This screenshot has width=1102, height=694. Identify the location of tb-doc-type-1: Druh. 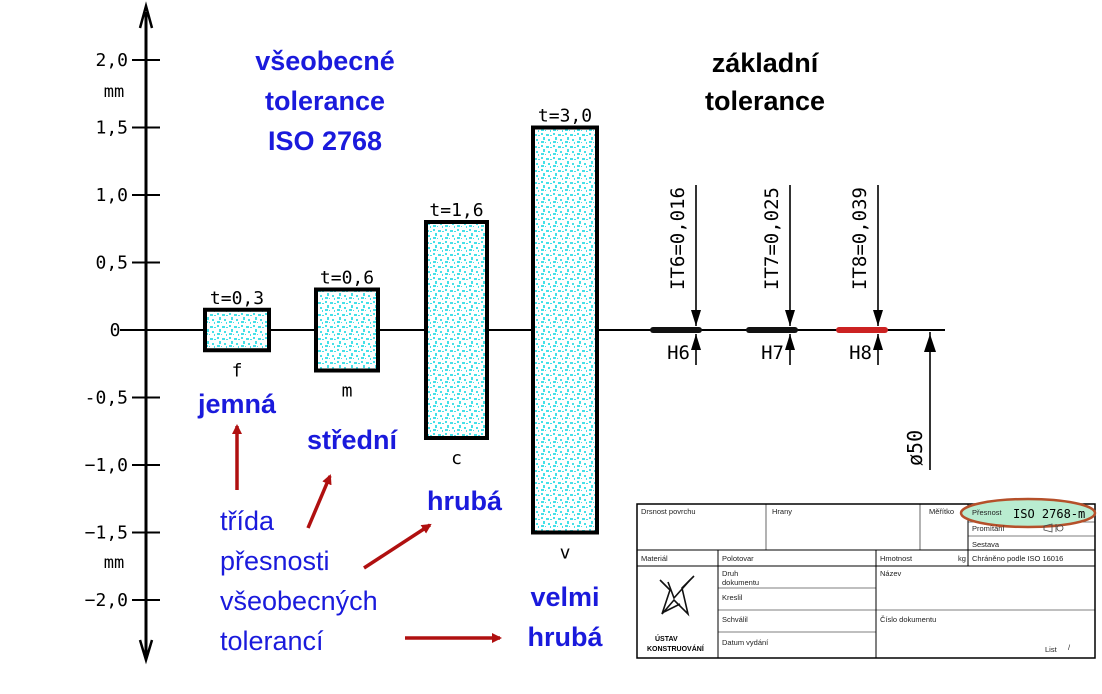
(730, 573).